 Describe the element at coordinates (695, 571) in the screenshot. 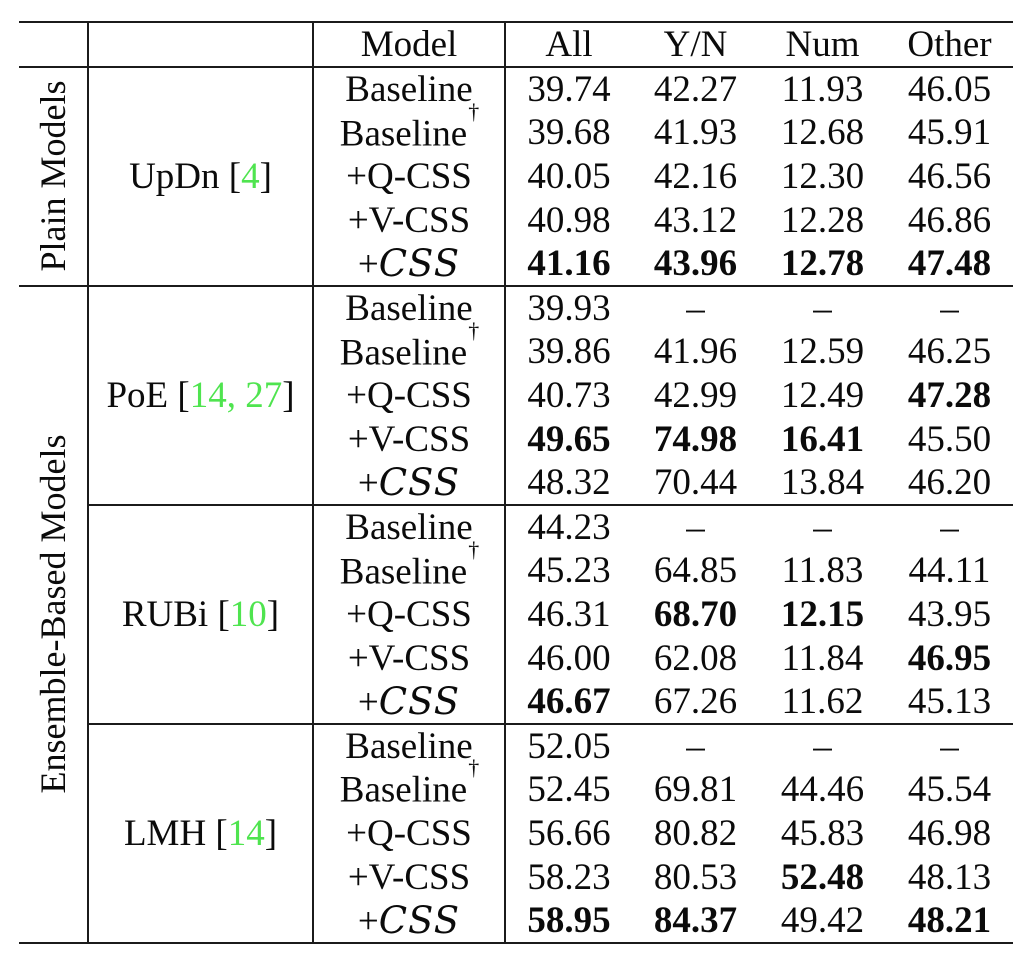

I see `metric-value-cell: 64.85` at that location.